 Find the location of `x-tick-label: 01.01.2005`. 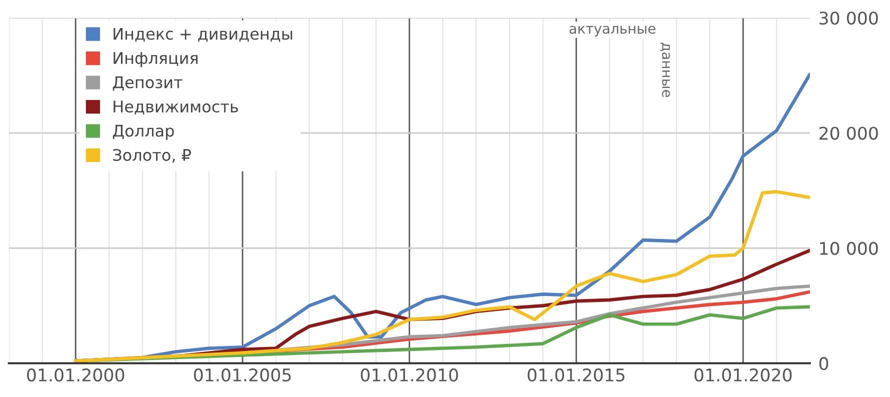

x-tick-label: 01.01.2005 is located at coordinates (242, 375).